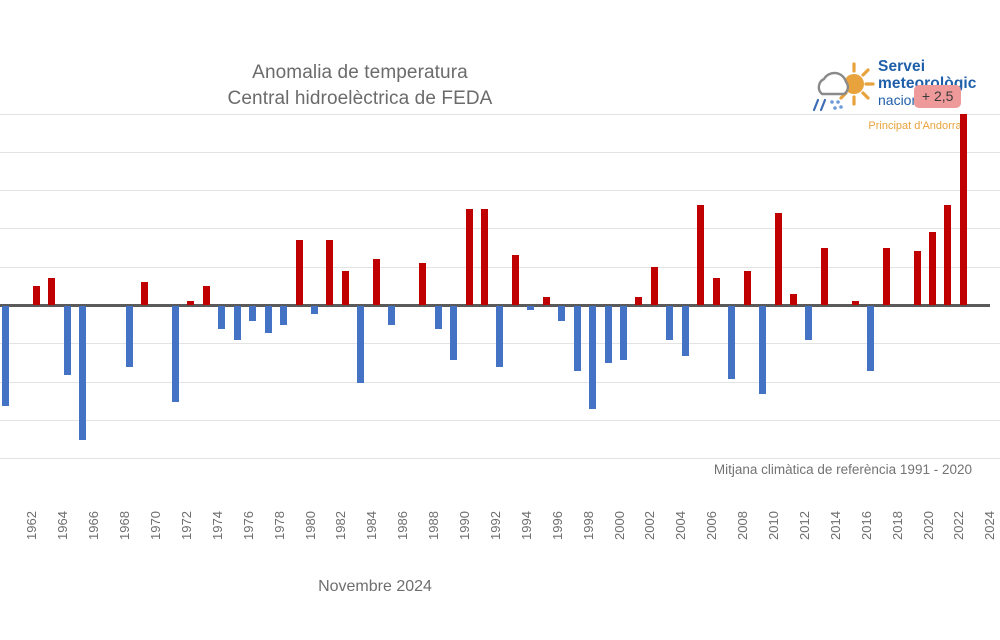 This screenshot has width=1000, height=640. I want to click on x-tick-2024: 2024, so click(990, 525).